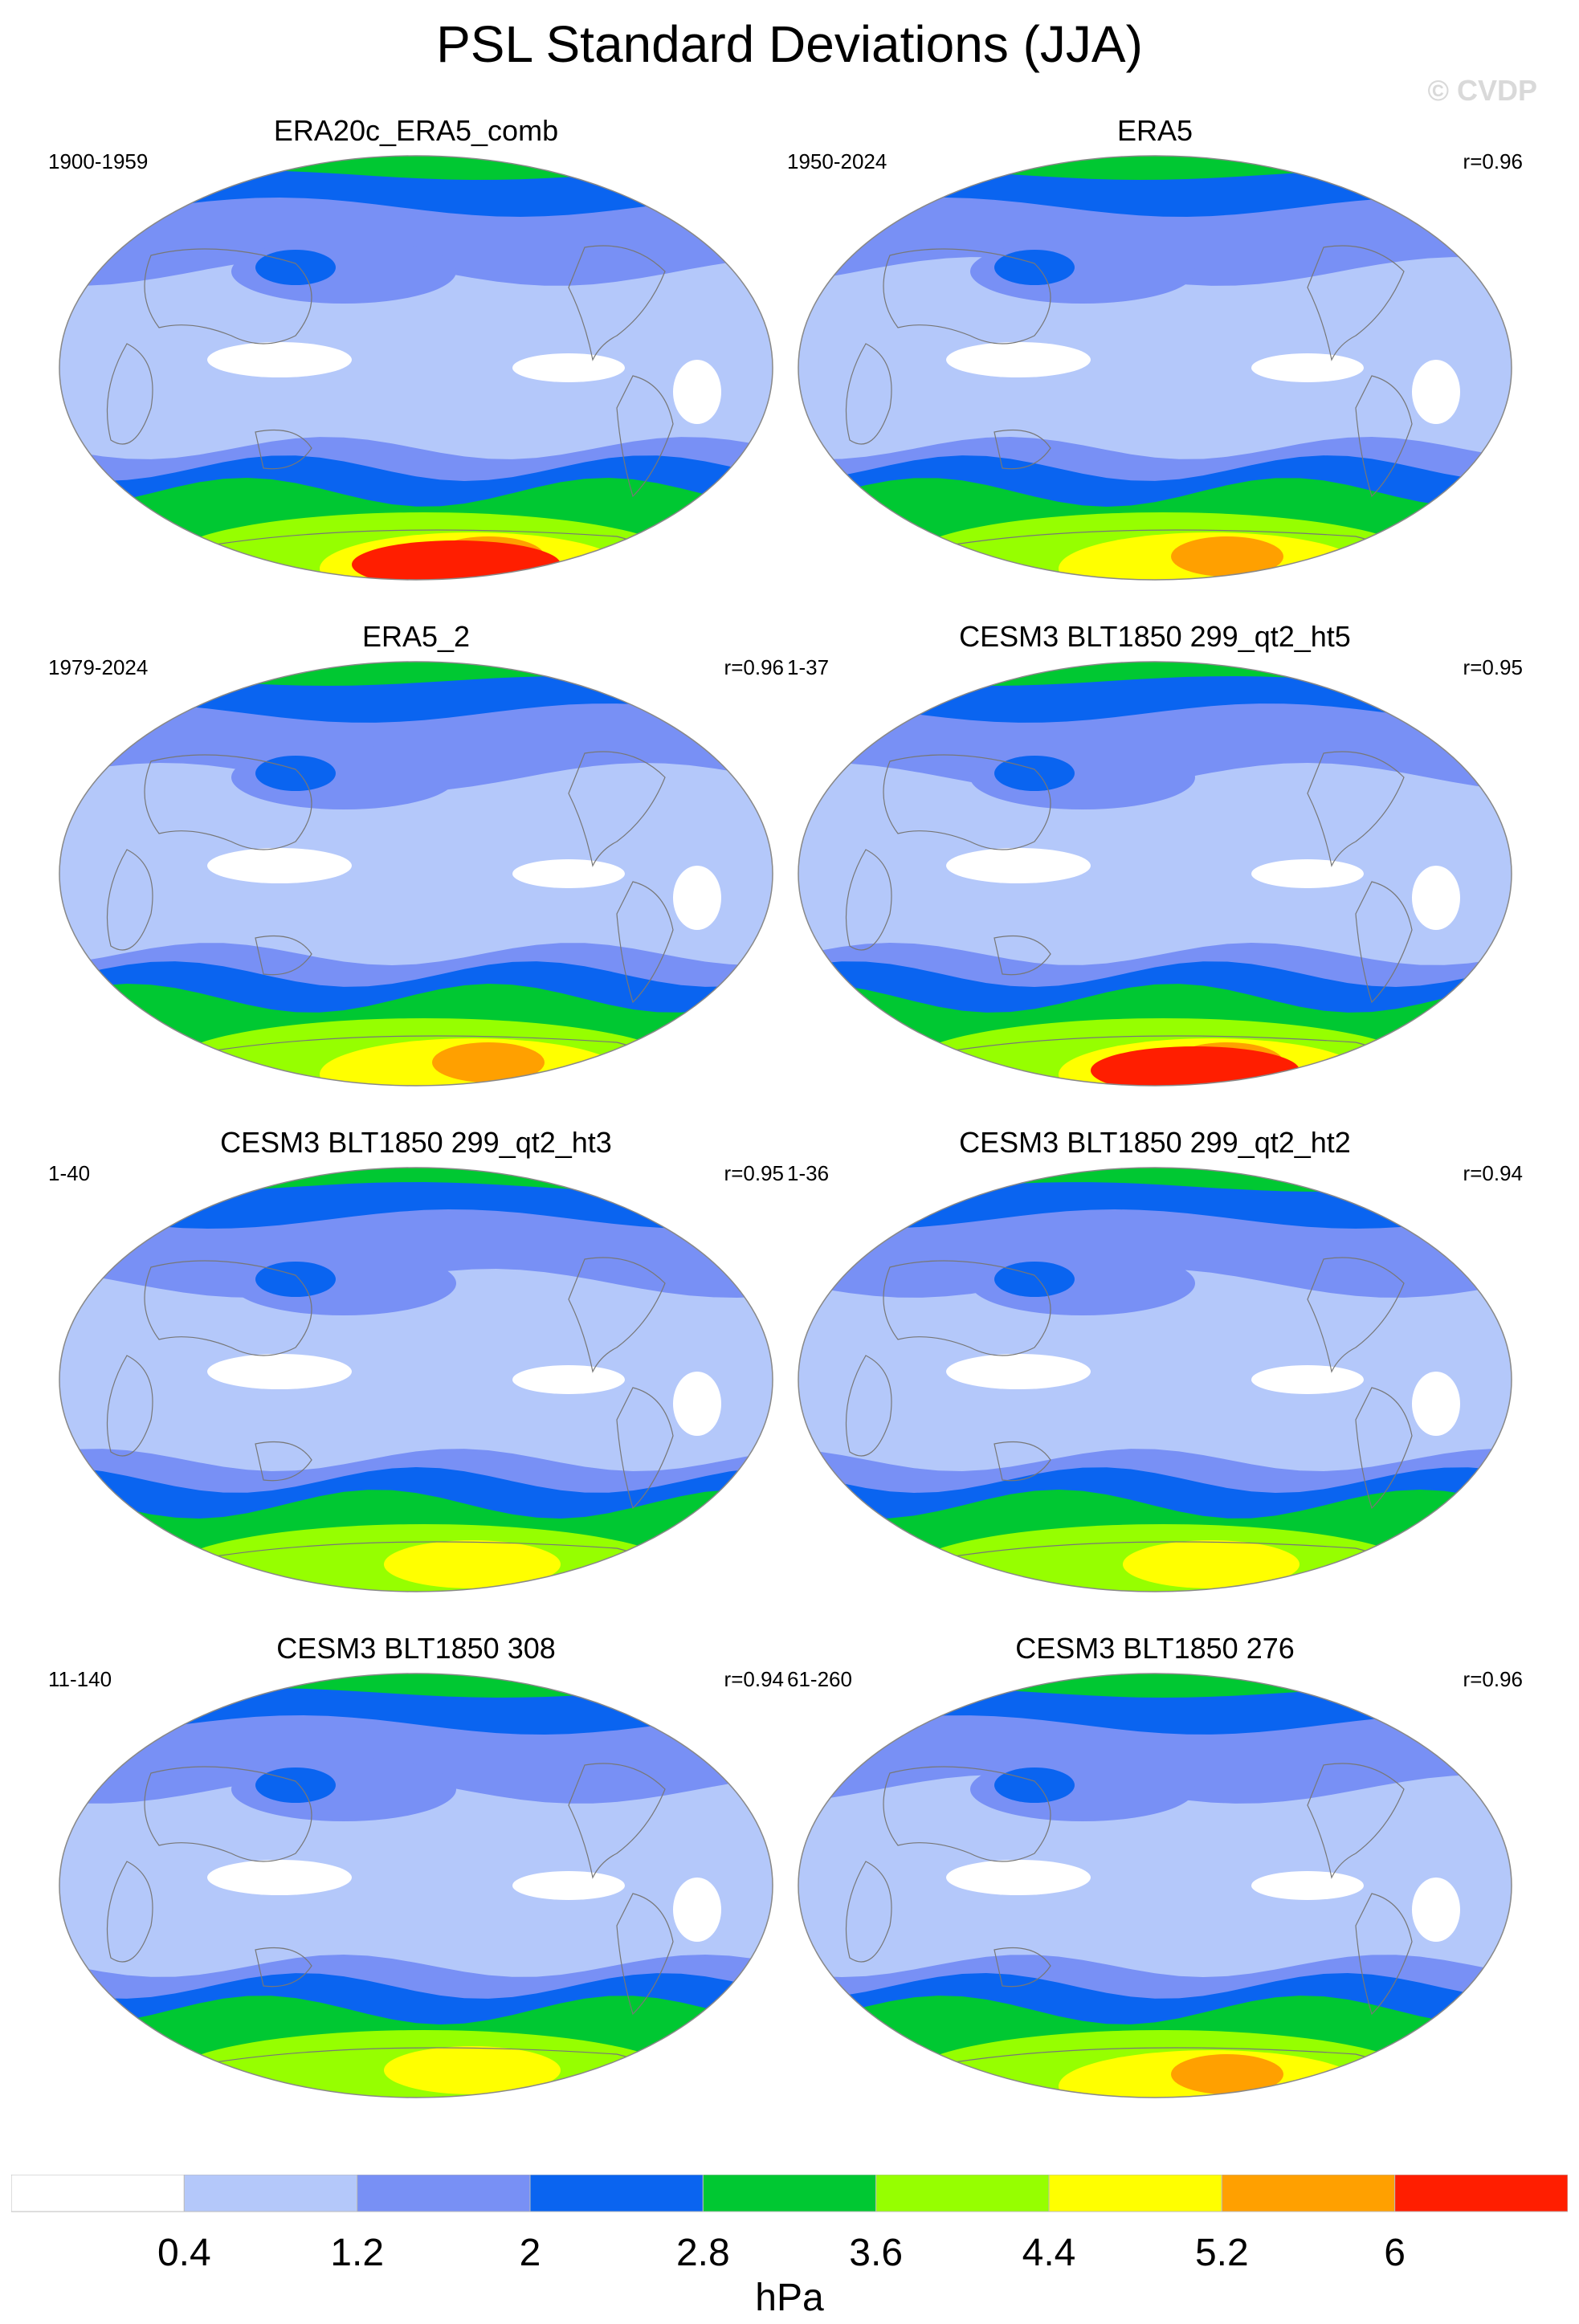 The width and height of the screenshot is (1579, 2324). I want to click on colorbar-tick-label: 6, so click(1395, 2253).